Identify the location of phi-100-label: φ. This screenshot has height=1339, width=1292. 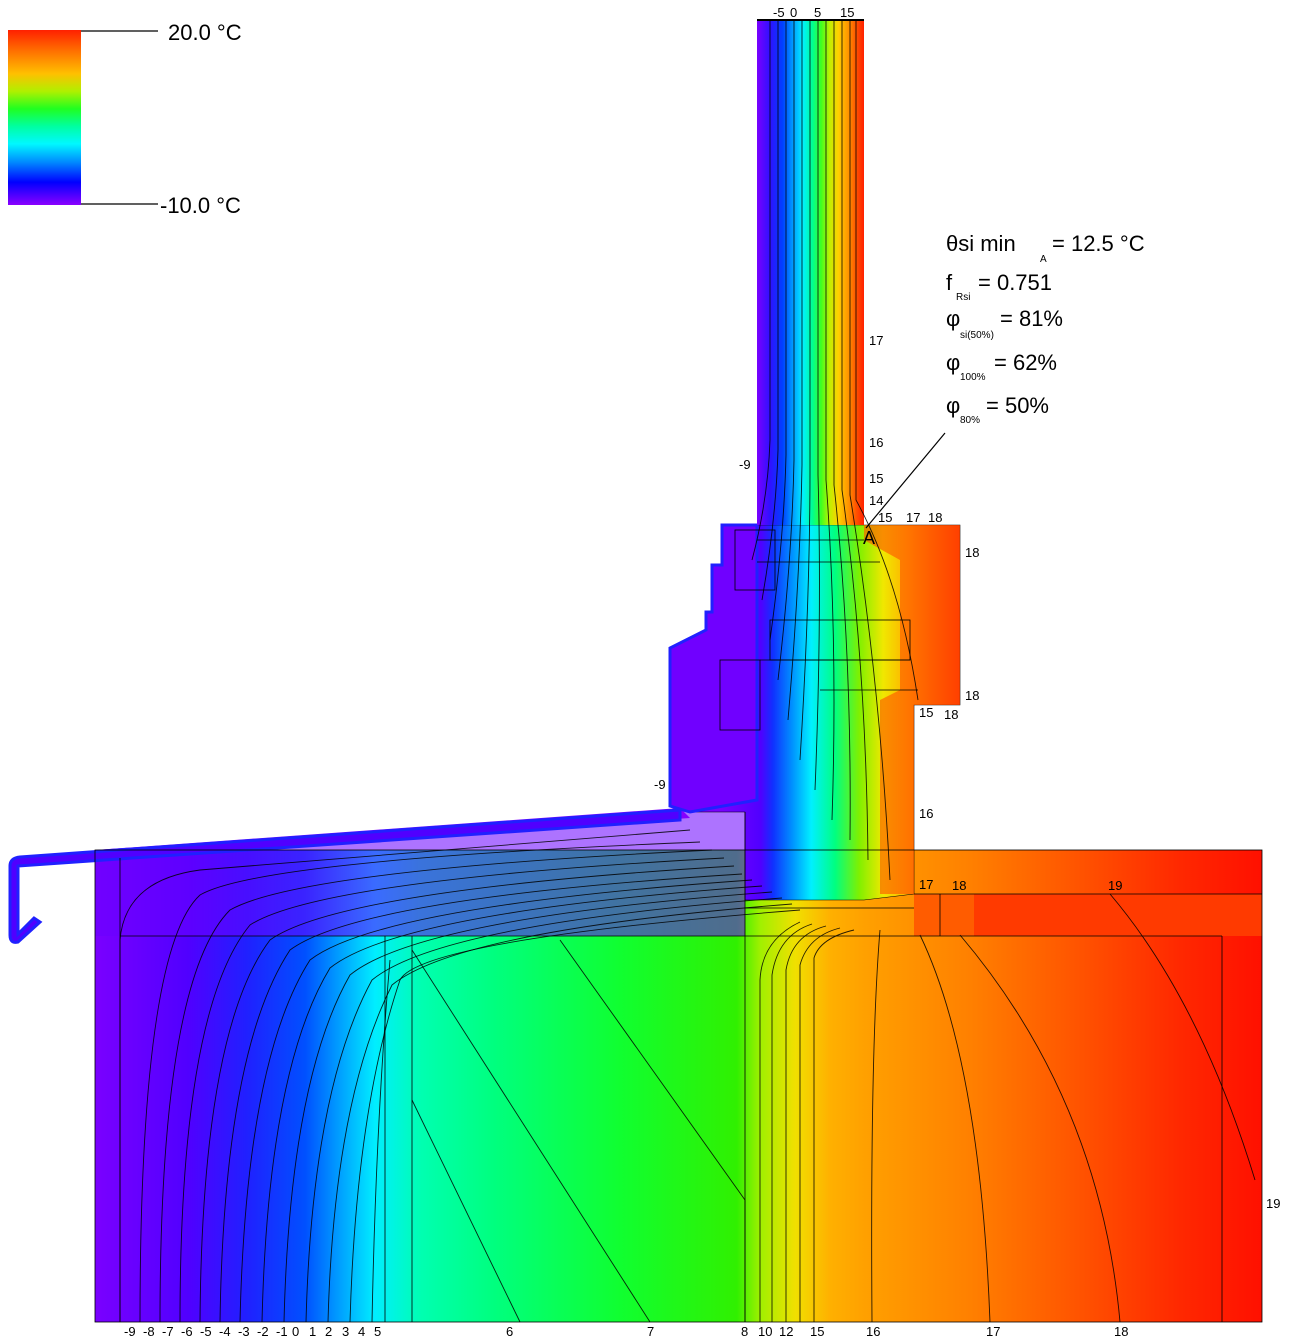
(953, 362).